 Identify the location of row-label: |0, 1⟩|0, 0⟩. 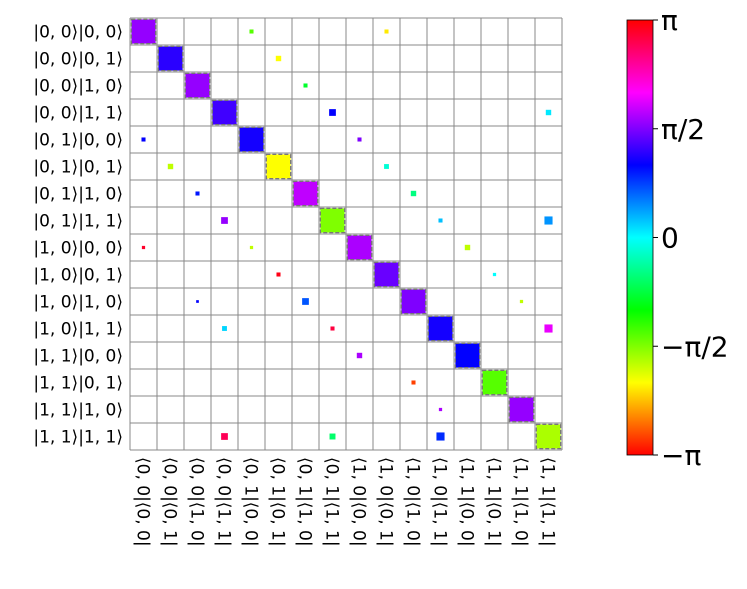
(78, 141).